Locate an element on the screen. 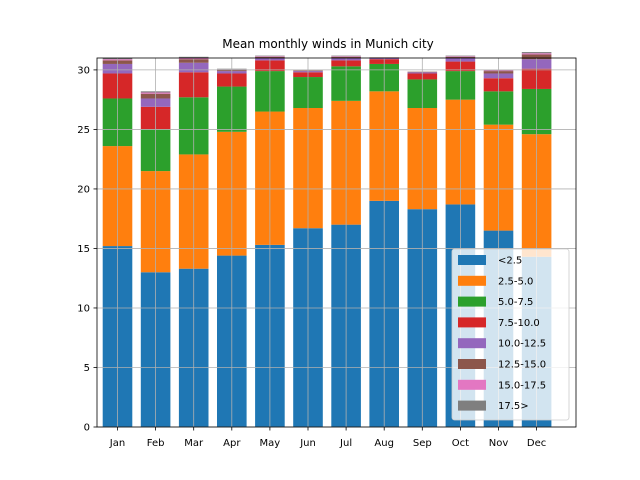 The height and width of the screenshot is (480, 640). legend-label-7: 17.5> is located at coordinates (513, 406).